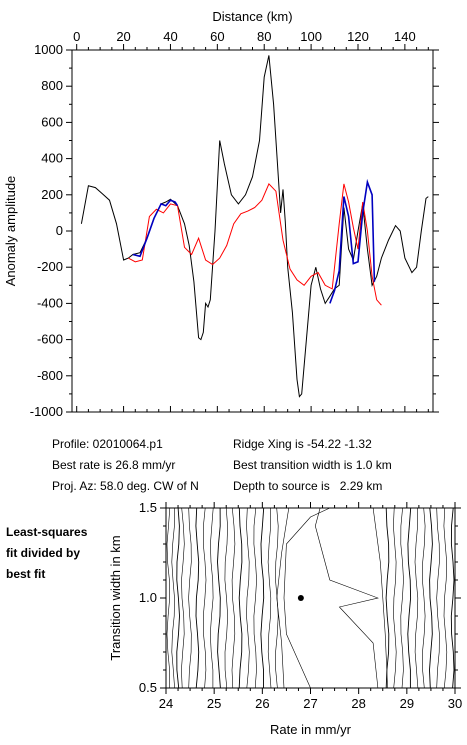 The height and width of the screenshot is (745, 467). I want to click on x-tick-label: 29, so click(407, 703).